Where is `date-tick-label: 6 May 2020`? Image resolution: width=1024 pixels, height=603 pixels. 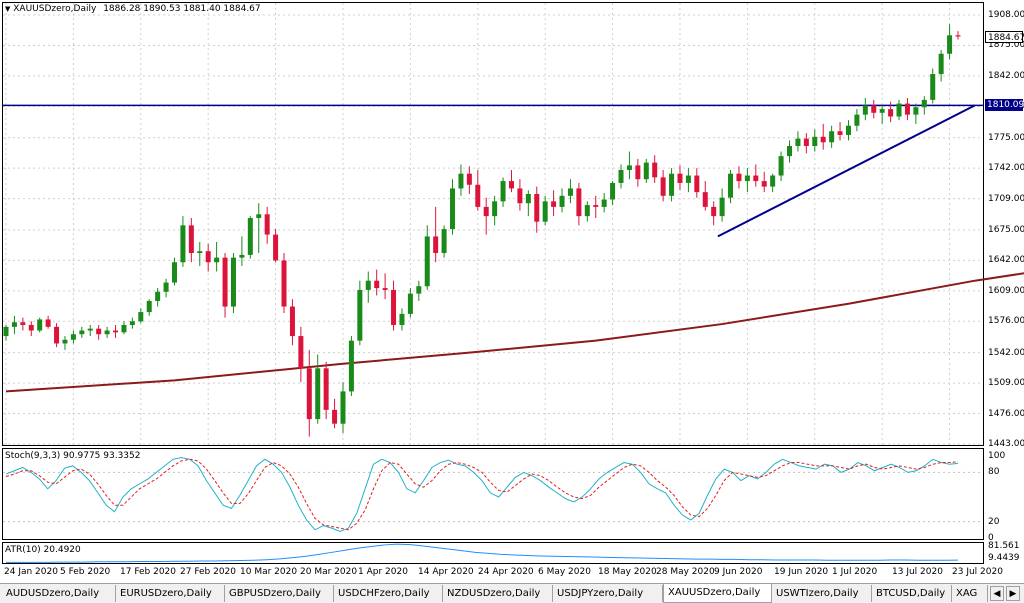 date-tick-label: 6 May 2020 is located at coordinates (564, 572).